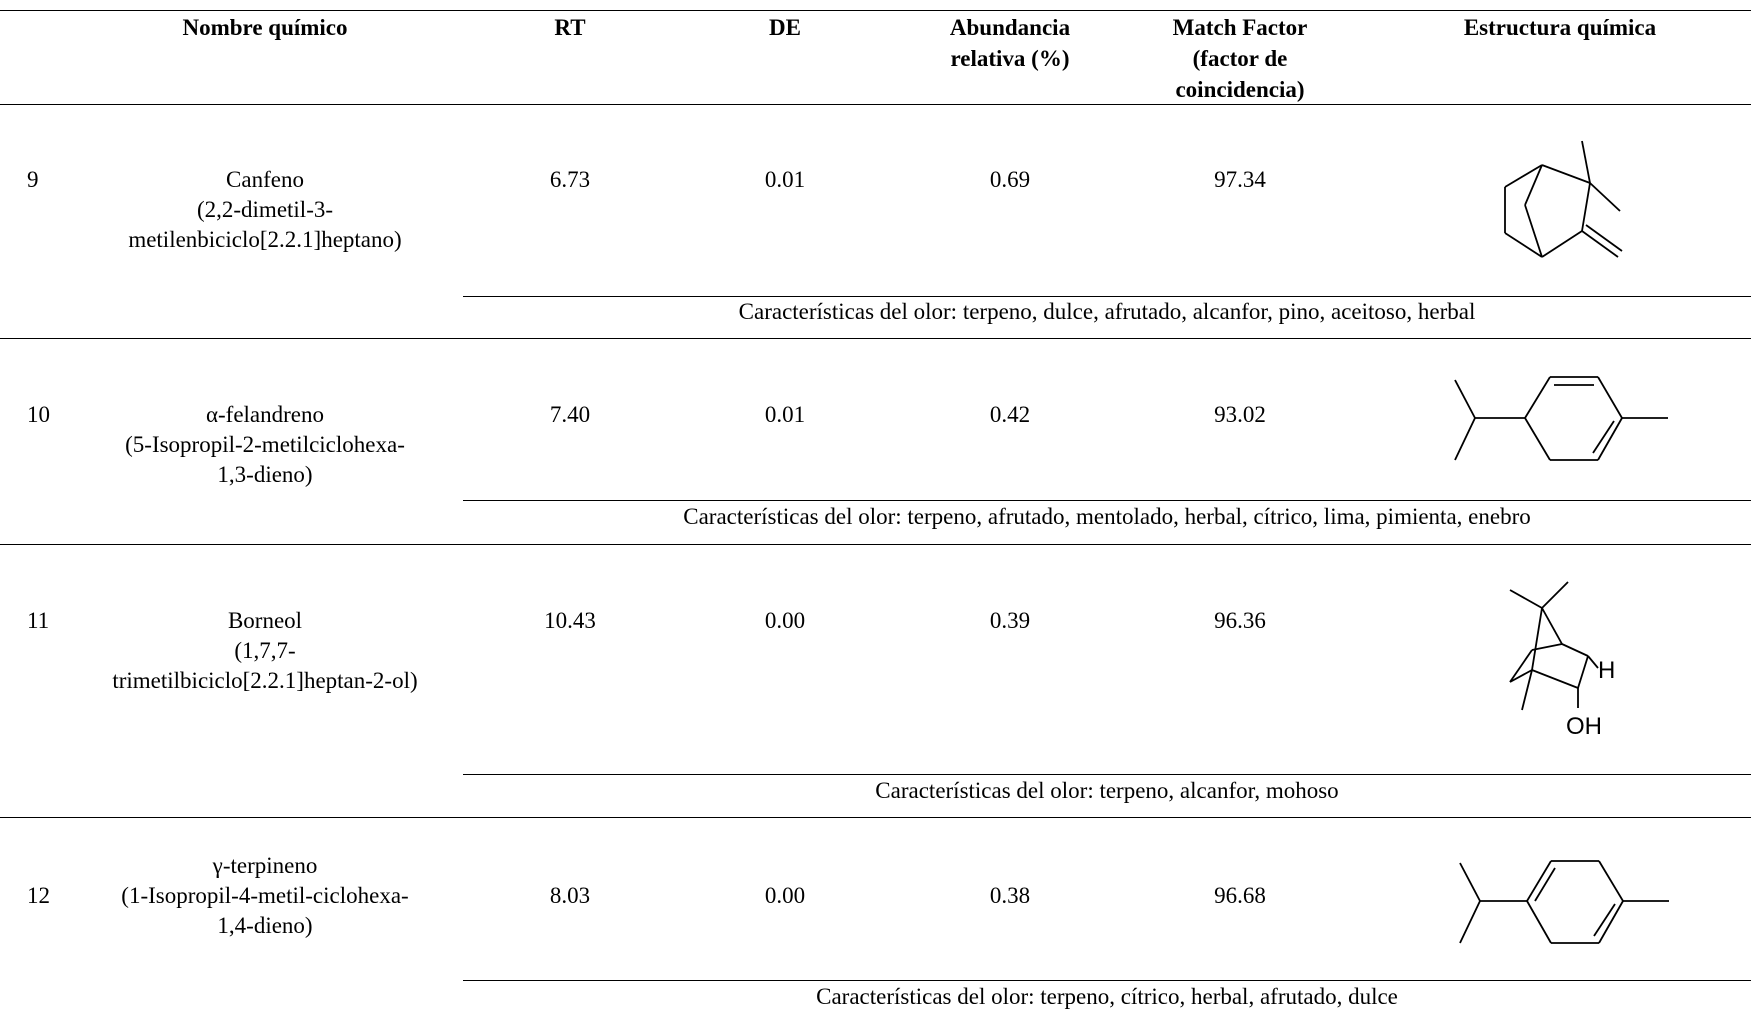  Describe the element at coordinates (1010, 620) in the screenshot. I see `abundance-value: 0.39` at that location.